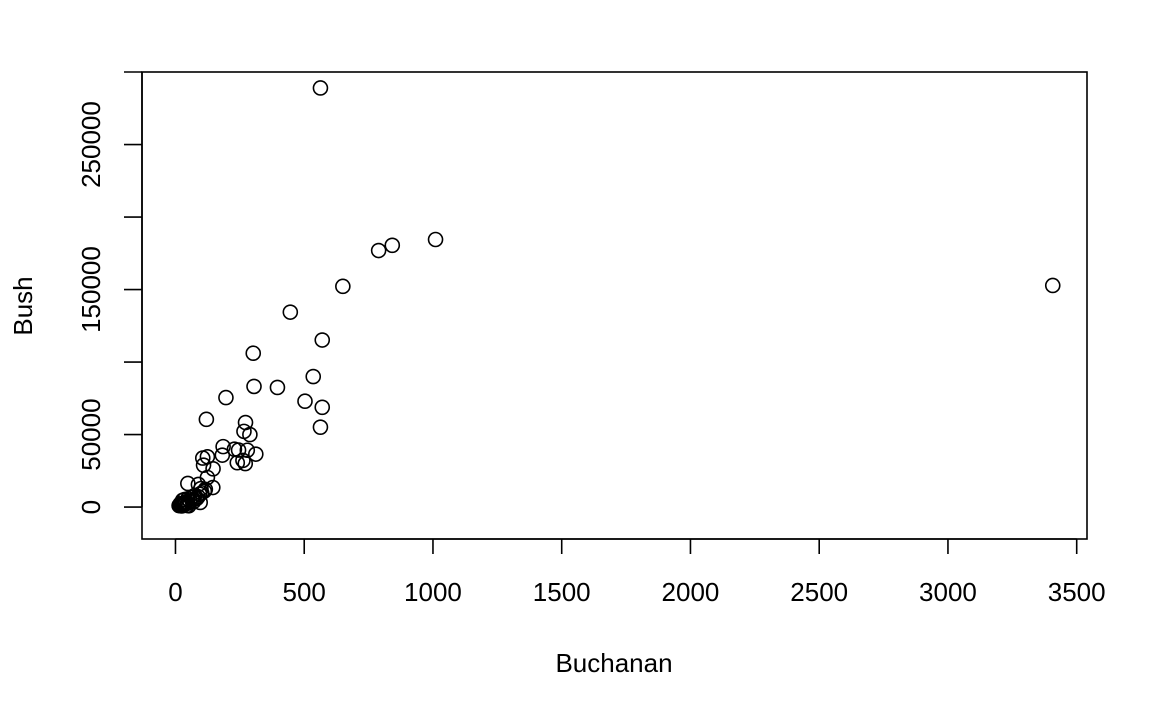 The width and height of the screenshot is (1159, 716). What do you see at coordinates (691, 592) in the screenshot?
I see `x-tick-label: 2000` at bounding box center [691, 592].